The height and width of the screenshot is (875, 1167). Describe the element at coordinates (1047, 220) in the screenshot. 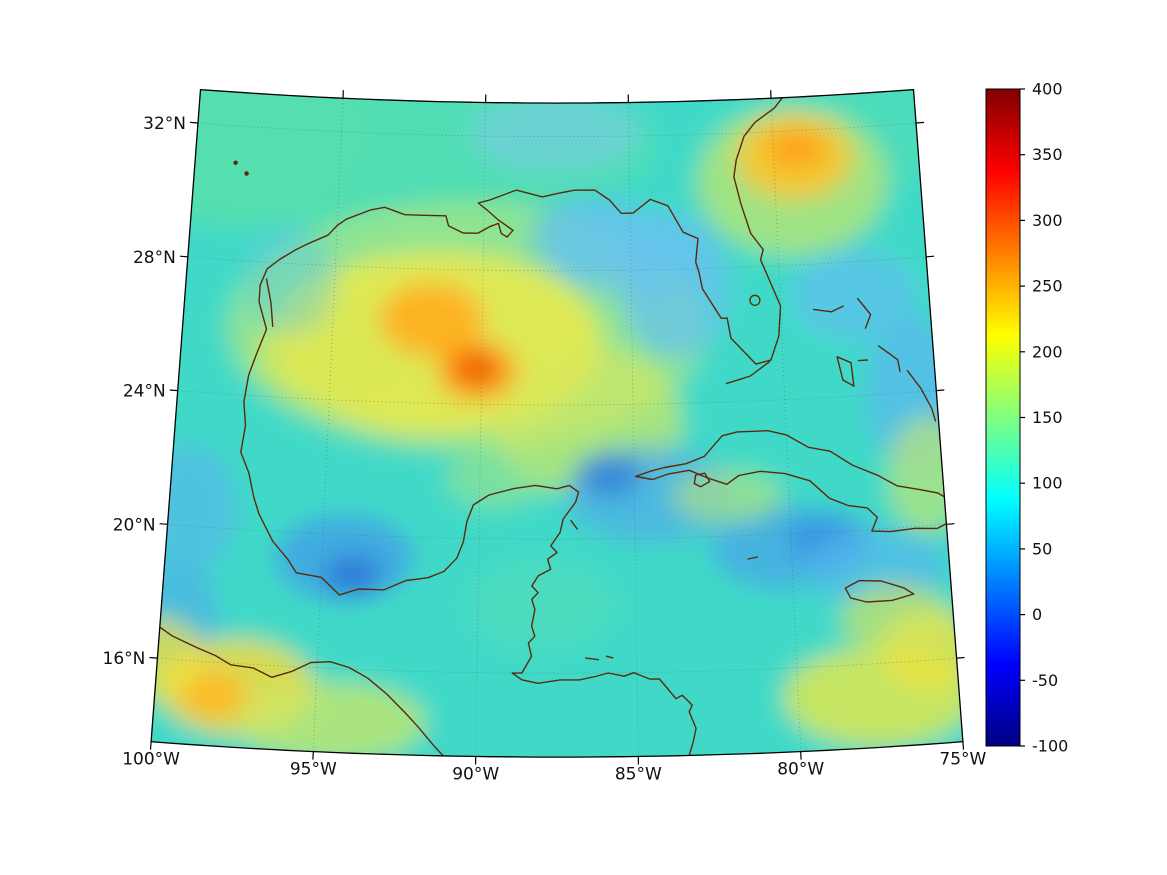

I see `colorbar-tick-label: 300` at that location.